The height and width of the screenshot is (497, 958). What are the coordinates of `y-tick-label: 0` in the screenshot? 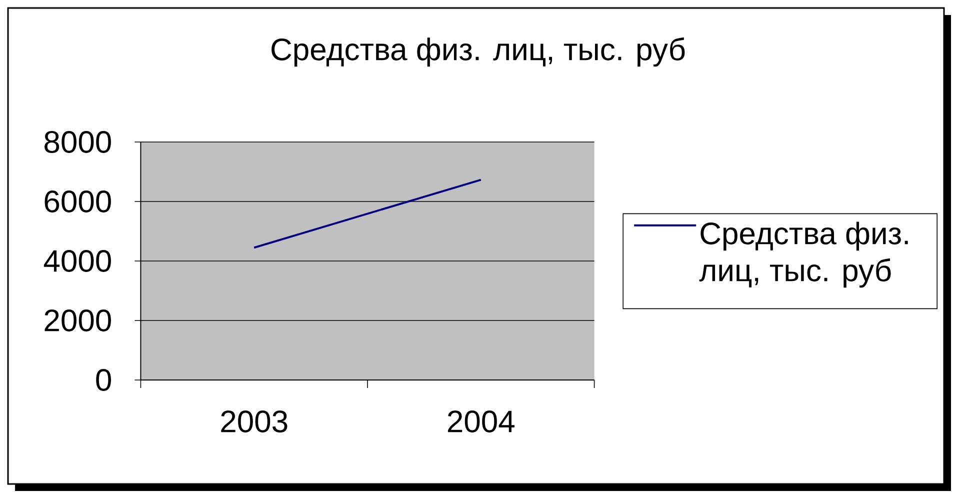 It's located at (103, 380).